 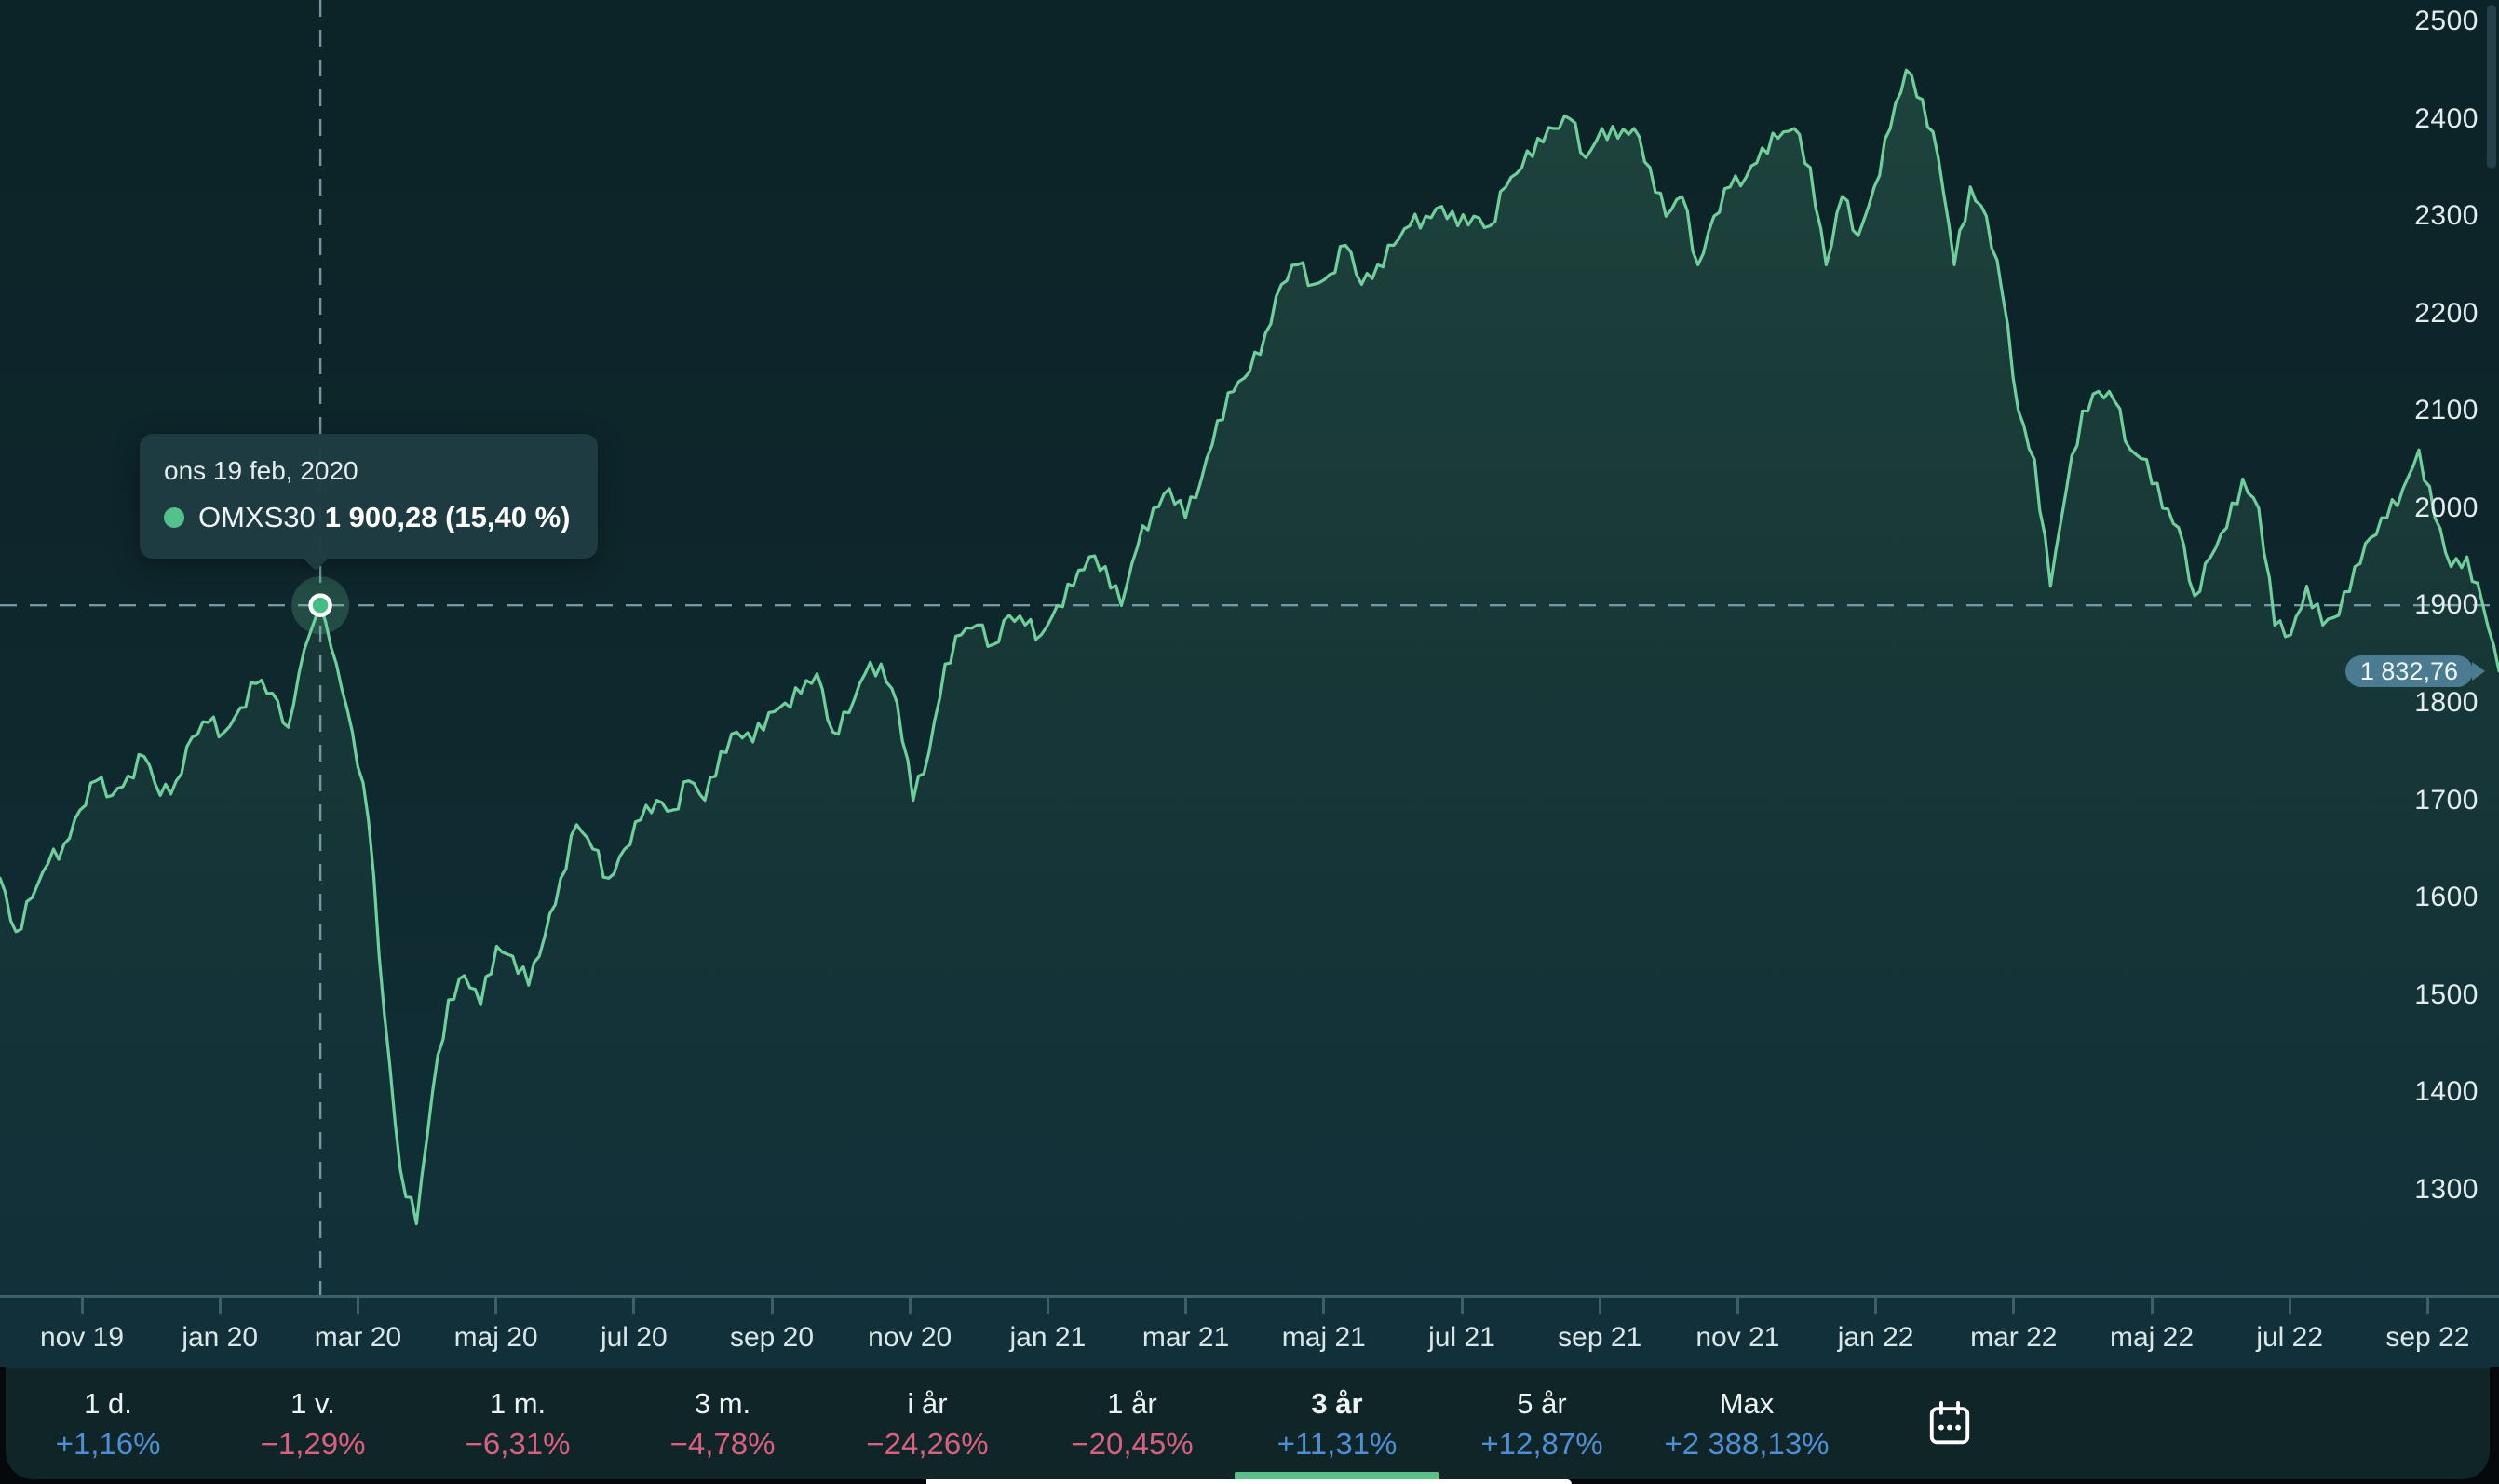 What do you see at coordinates (1542, 1403) in the screenshot?
I see `period-tab-label: 5 år` at bounding box center [1542, 1403].